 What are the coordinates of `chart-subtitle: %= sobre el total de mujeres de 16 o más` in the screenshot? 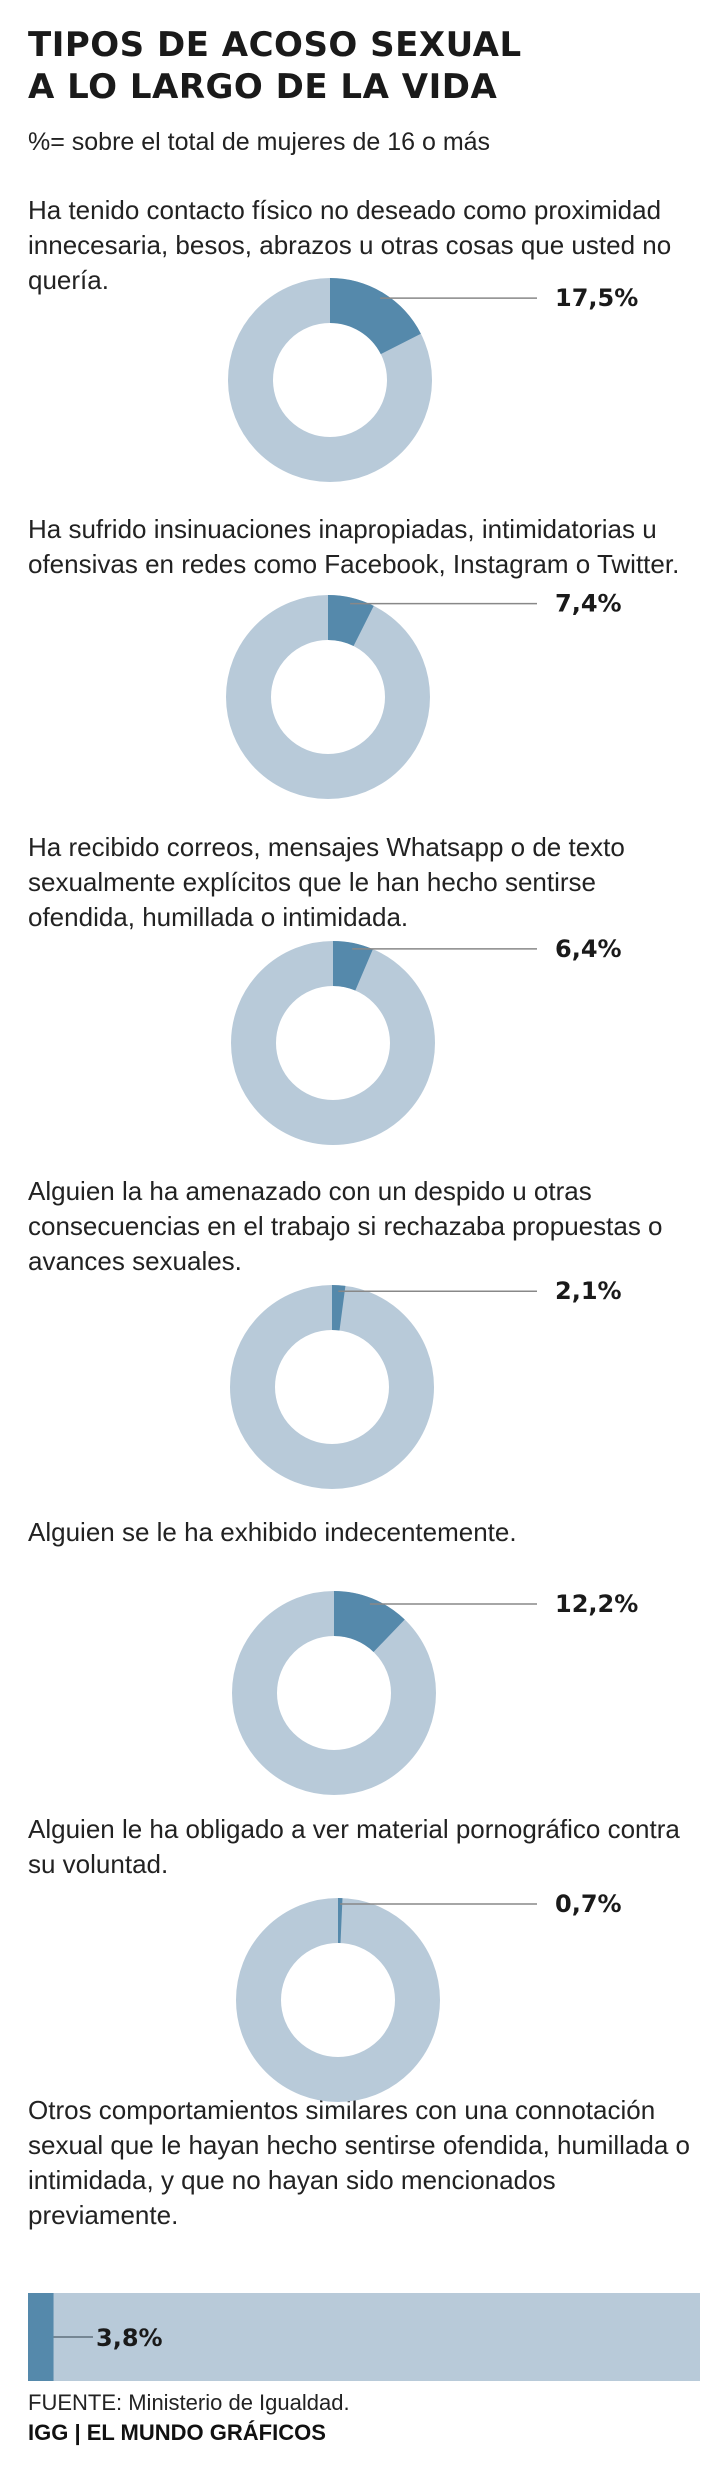 It's located at (259, 142).